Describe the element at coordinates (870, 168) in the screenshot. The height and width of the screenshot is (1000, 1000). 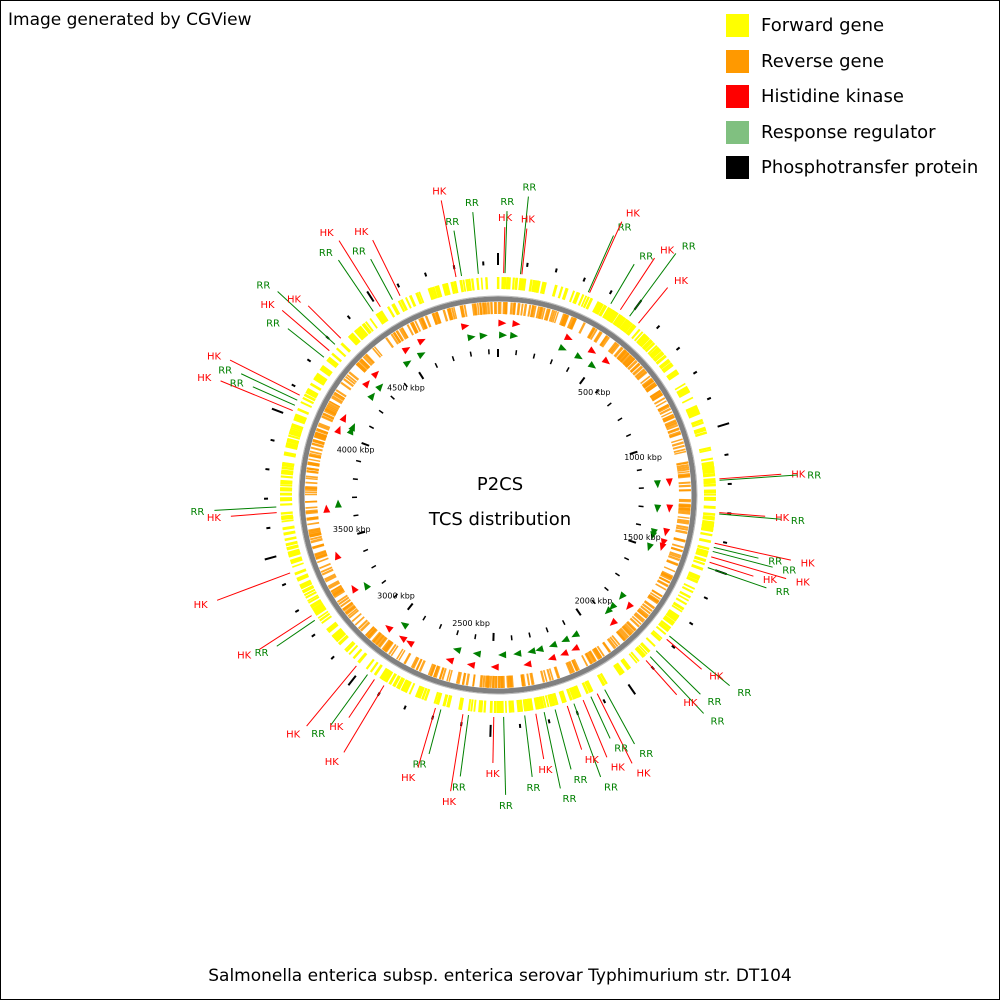
I see `legend-label: Phosphotransfer protein` at that location.